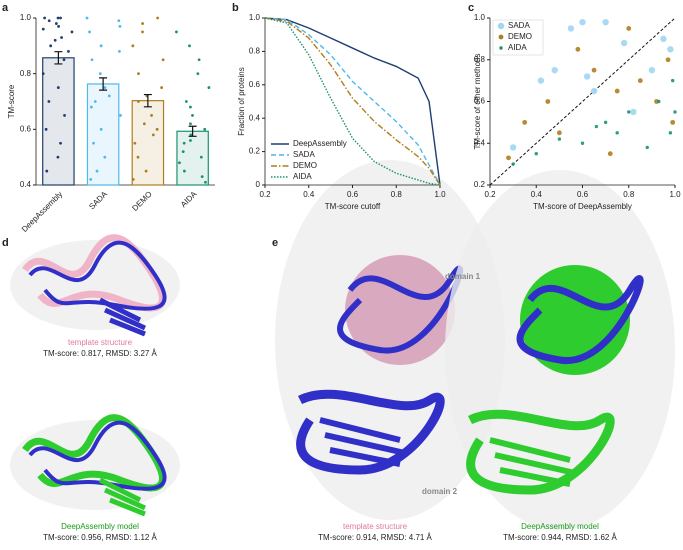 This screenshot has width=683, height=550. What do you see at coordinates (320, 143) in the screenshot?
I see `legend-label: DeepAssembly` at bounding box center [320, 143].